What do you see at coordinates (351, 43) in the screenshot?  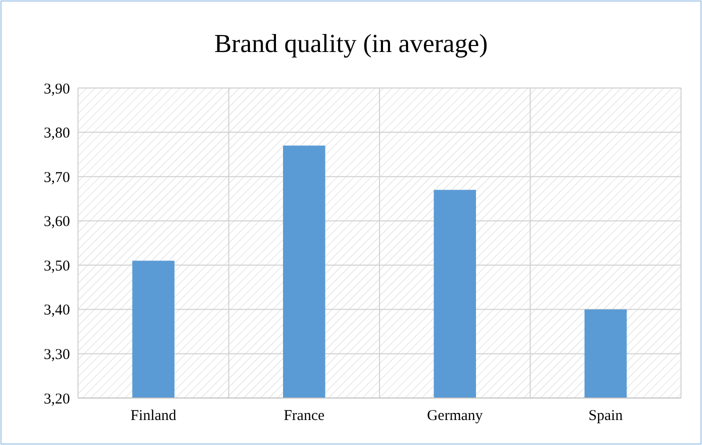 I see `chart-title: Brand quality (in average)` at bounding box center [351, 43].